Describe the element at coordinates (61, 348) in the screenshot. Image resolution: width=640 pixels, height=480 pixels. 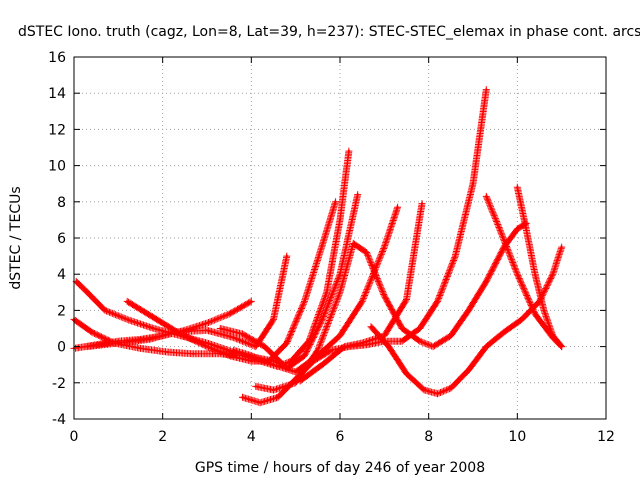
I see `y-tick-label: 0` at that location.